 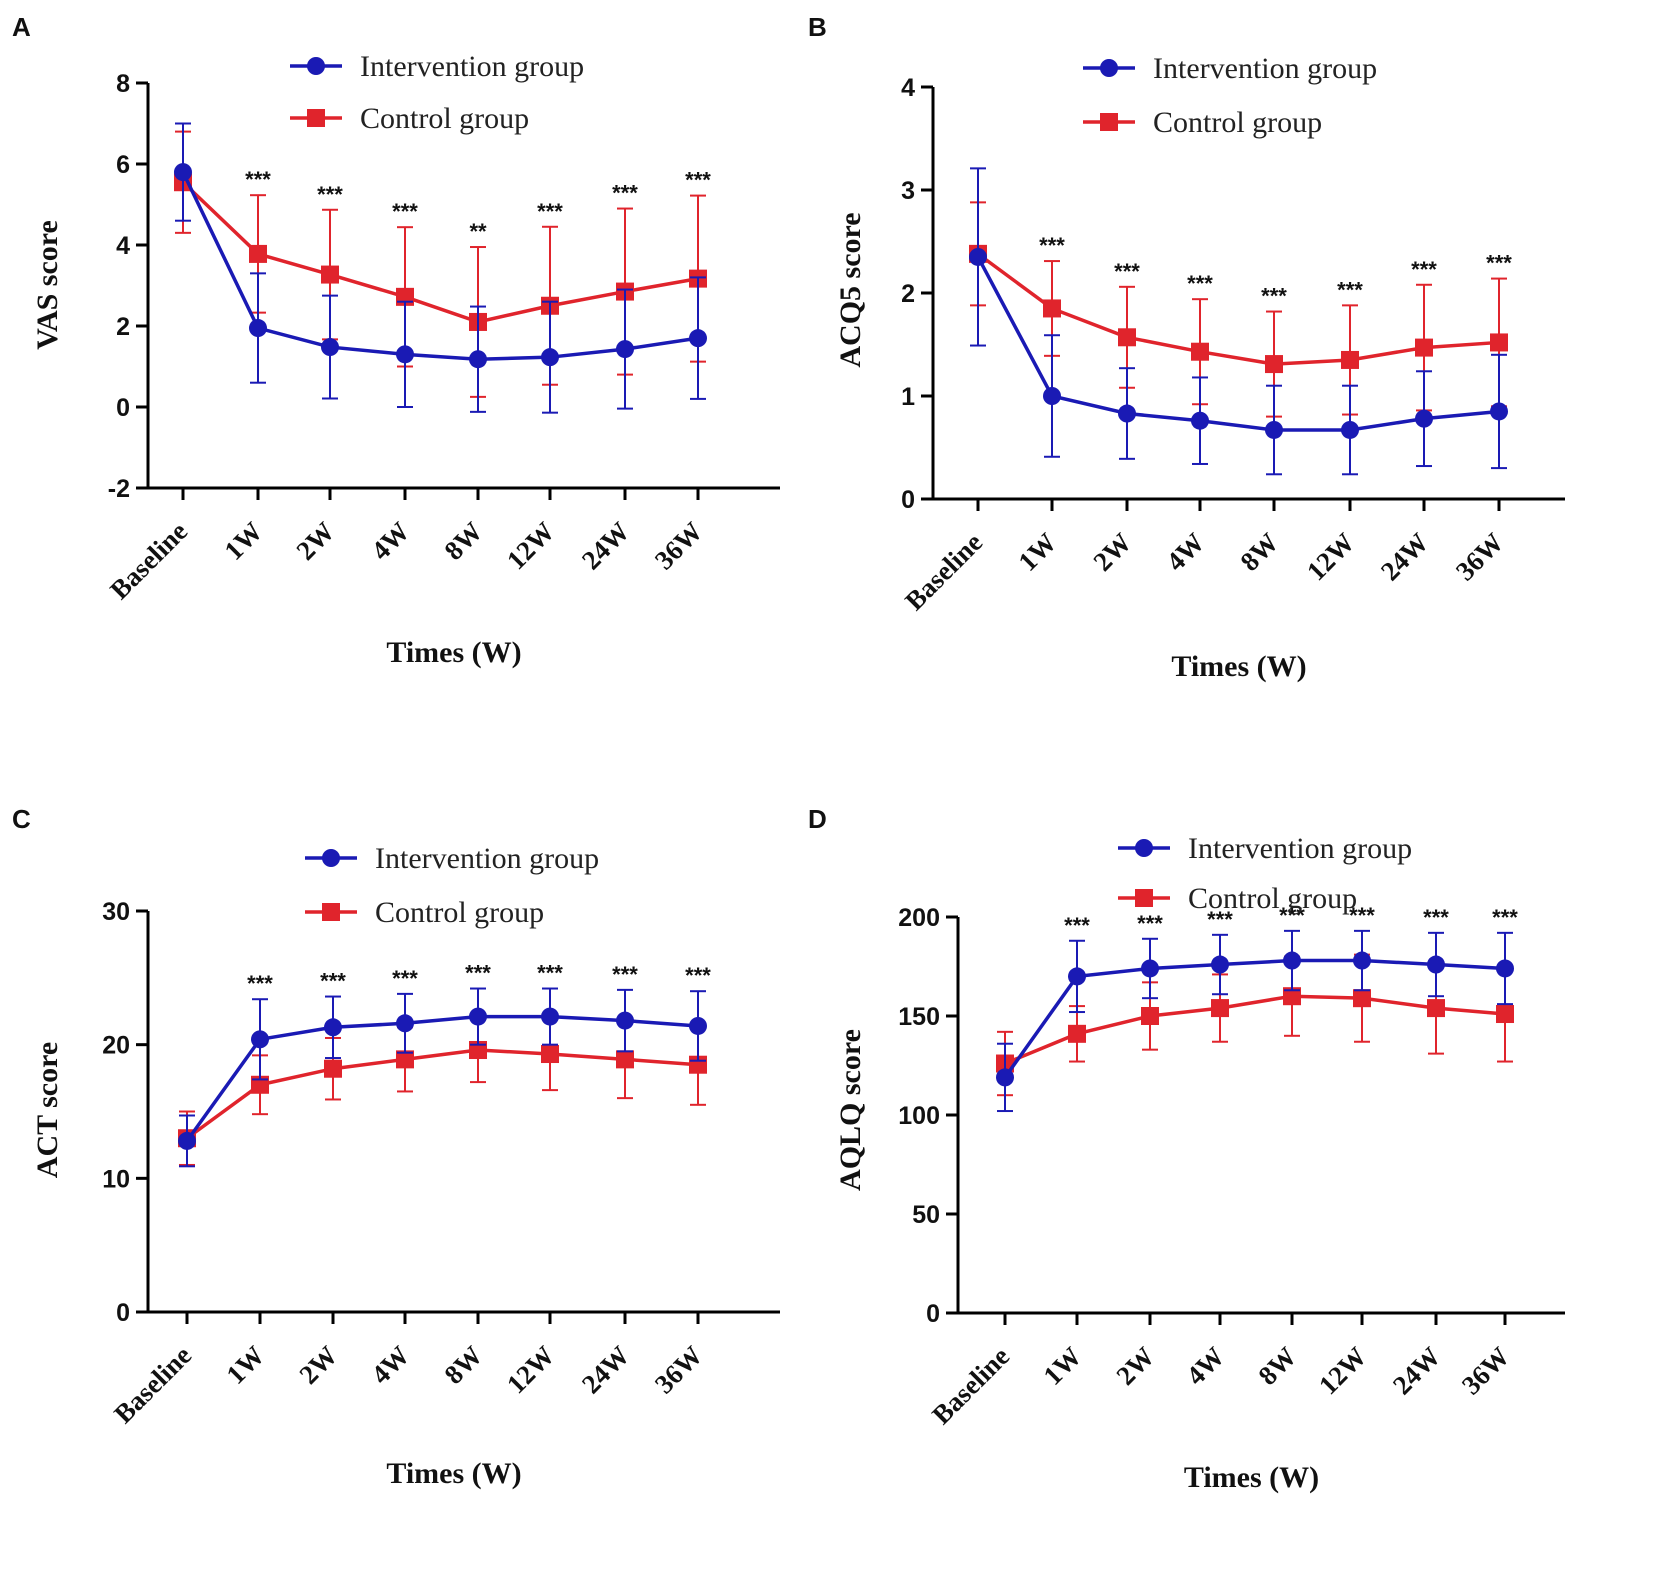 What do you see at coordinates (908, 191) in the screenshot?
I see `y-tick-label: 3` at bounding box center [908, 191].